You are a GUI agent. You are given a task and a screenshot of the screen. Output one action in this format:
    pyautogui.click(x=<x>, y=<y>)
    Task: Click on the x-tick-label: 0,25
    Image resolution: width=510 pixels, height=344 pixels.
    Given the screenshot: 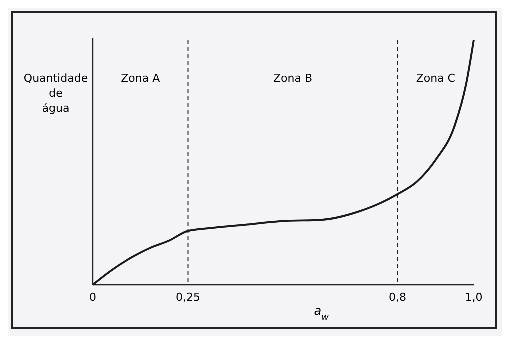 What is the action you would take?
    pyautogui.click(x=188, y=297)
    